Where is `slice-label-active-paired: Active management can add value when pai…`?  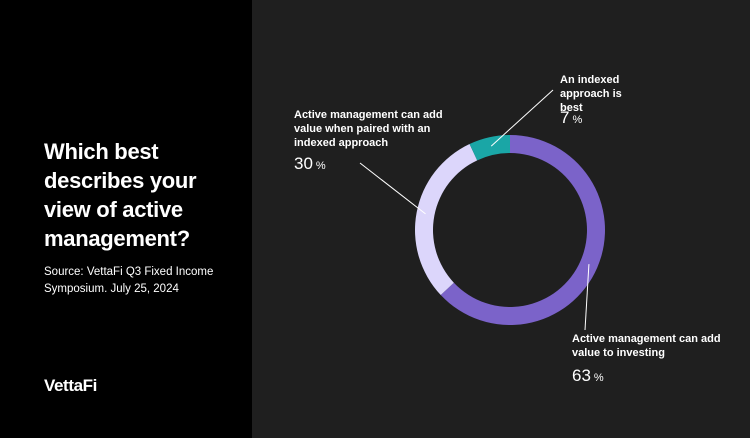
slice-label-active-paired: Active management can add value when pai… is located at coordinates (368, 129).